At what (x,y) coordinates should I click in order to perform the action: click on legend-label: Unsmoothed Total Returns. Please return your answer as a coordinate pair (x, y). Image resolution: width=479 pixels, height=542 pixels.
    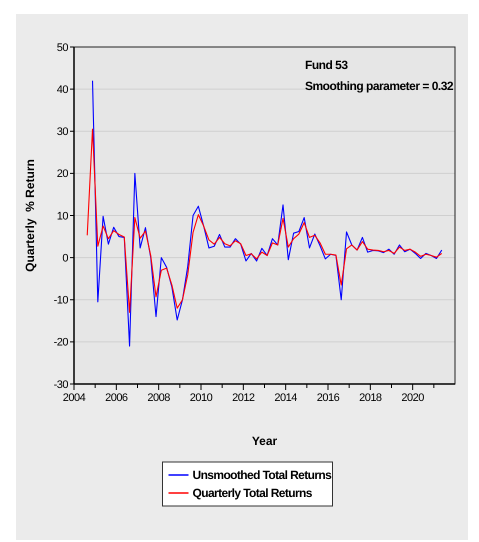
    Looking at the image, I should click on (262, 475).